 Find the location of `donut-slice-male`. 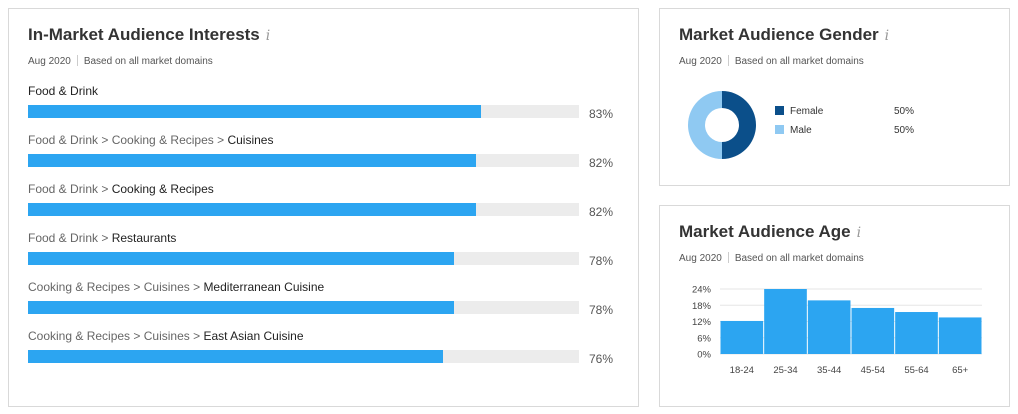

donut-slice-male is located at coordinates (705, 125).